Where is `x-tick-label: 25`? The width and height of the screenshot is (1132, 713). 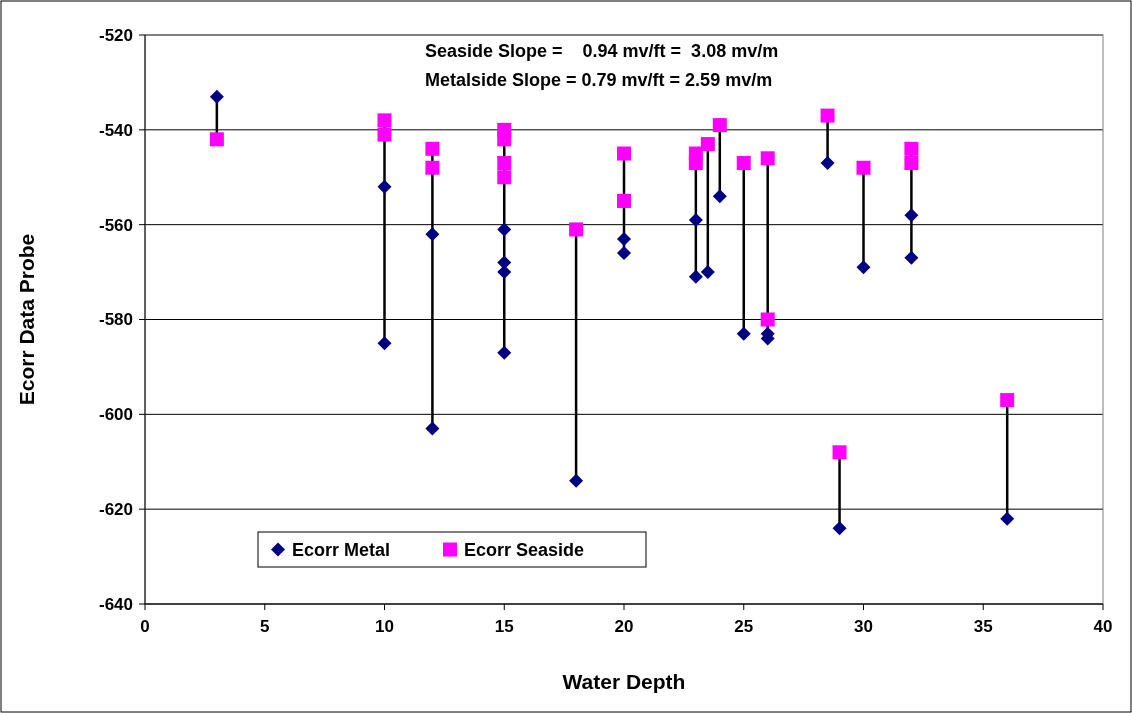 x-tick-label: 25 is located at coordinates (744, 626).